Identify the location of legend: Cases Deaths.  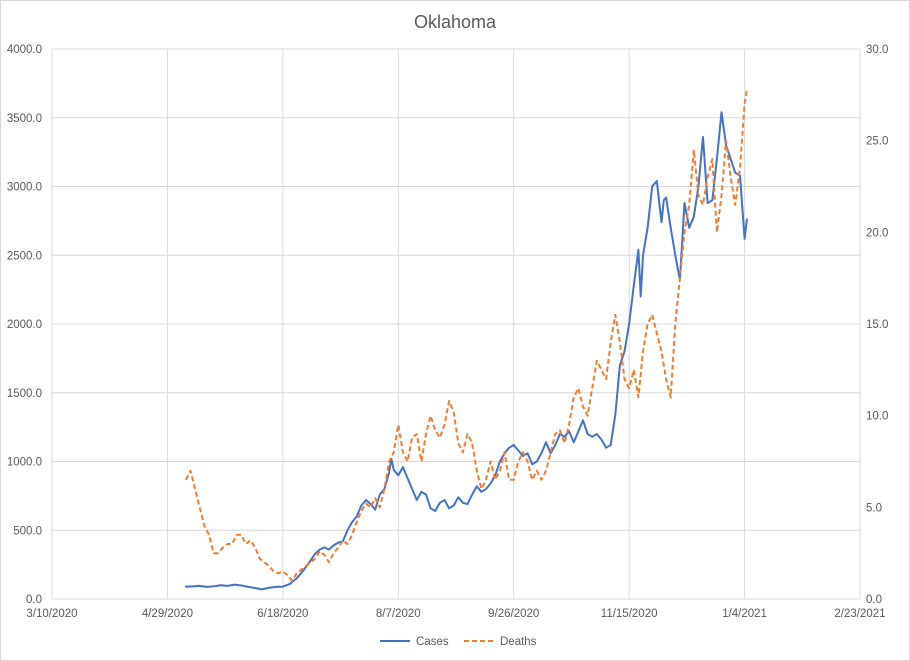
(458, 642).